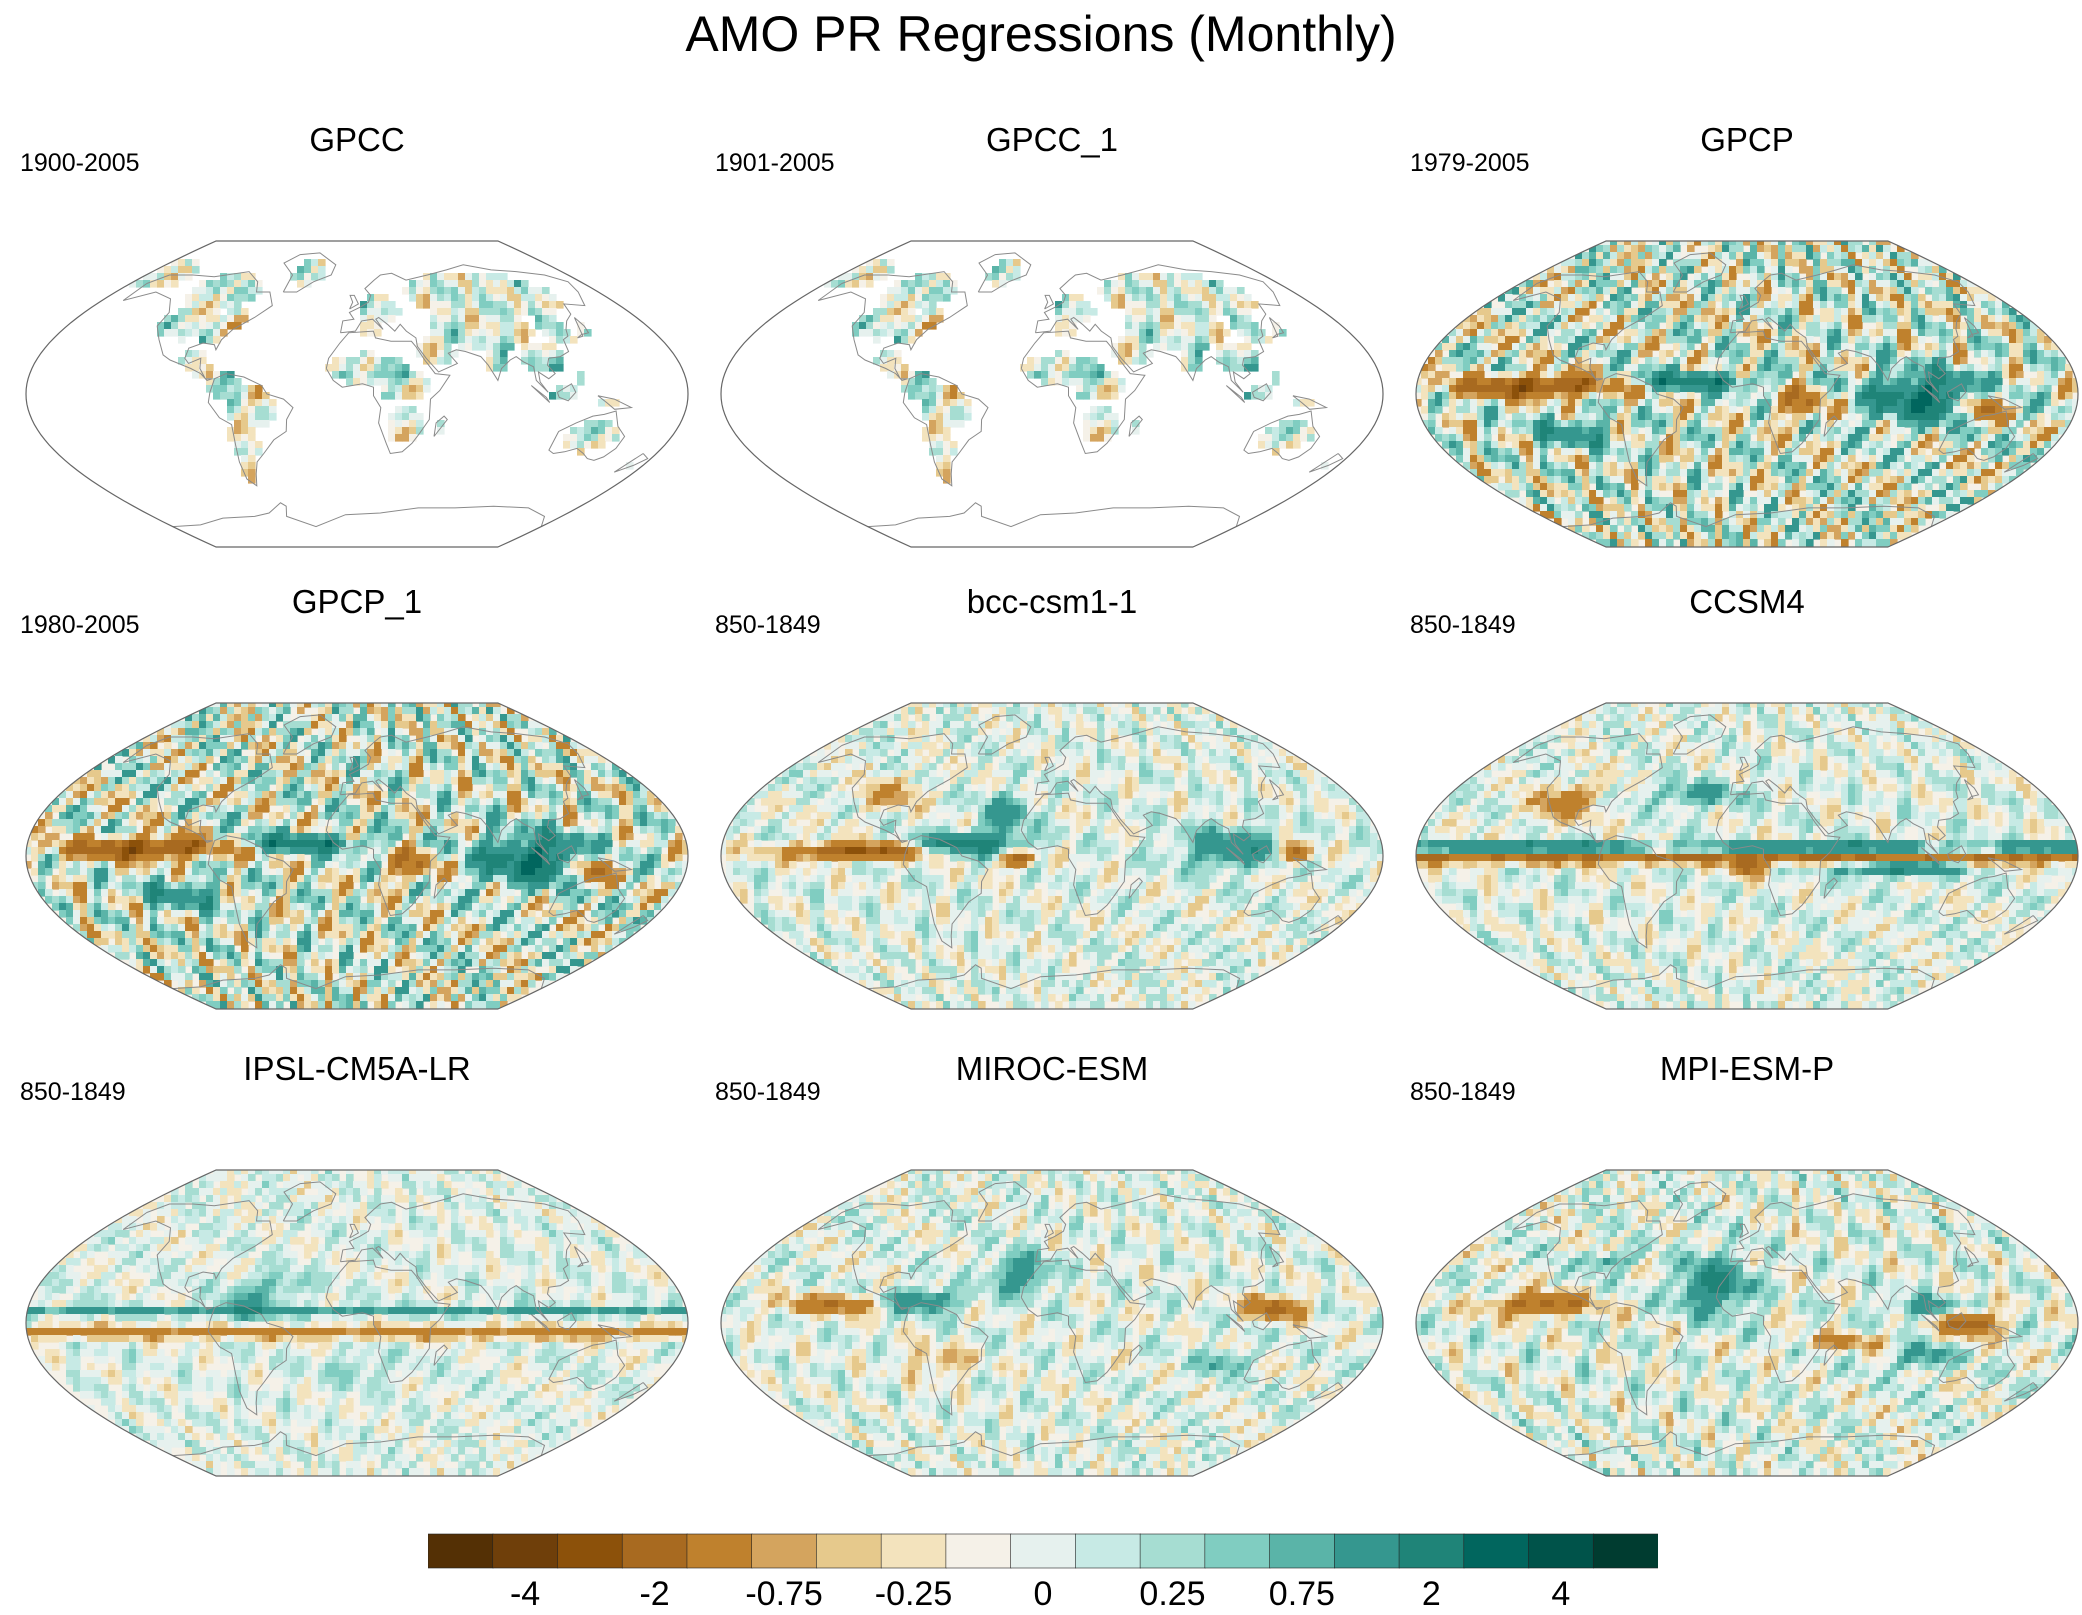  I want to click on colorbar-tick-label: 0.25, so click(1172, 1594).